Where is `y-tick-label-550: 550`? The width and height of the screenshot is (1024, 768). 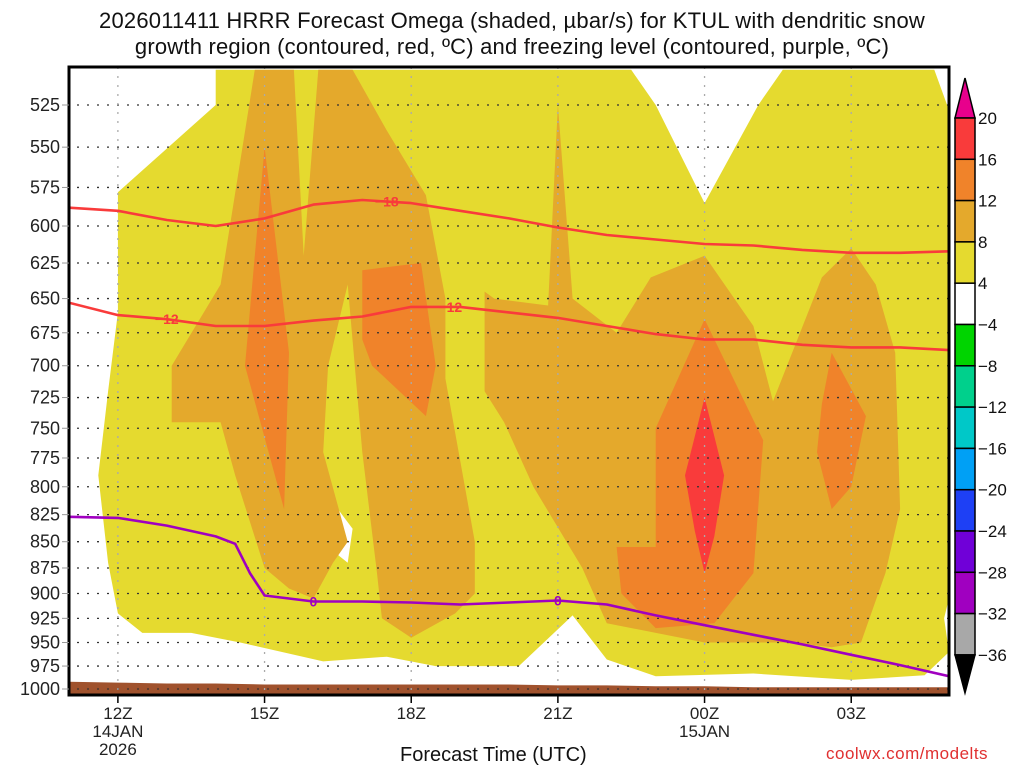
y-tick-label-550: 550 is located at coordinates (45, 147).